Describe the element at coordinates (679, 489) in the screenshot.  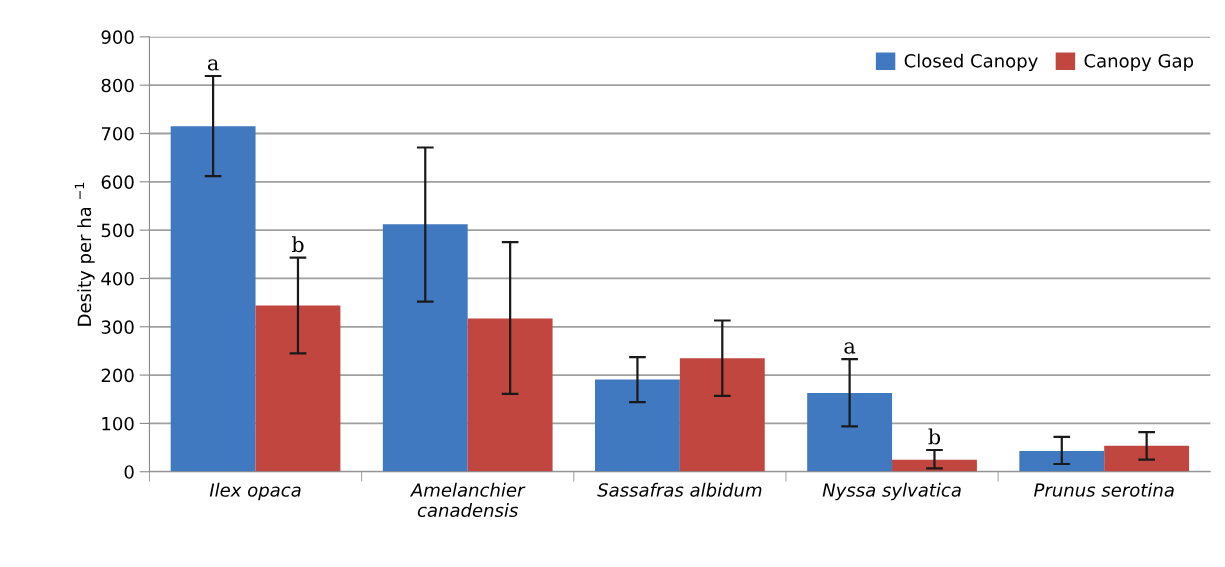
I see `x-tick-label: Sassafras albidum` at that location.